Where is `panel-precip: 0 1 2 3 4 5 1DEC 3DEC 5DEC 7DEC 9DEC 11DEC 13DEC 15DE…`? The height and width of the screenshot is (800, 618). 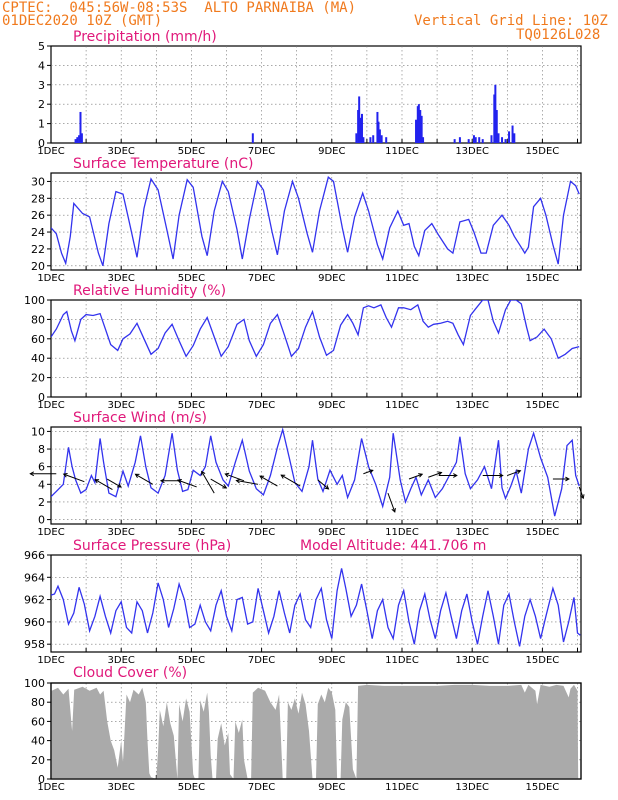 panel-precip: 0 1 2 3 4 5 1DEC 3DEC 5DEC 7DEC 9DEC 11DEC 13DEC 15DE… is located at coordinates (309, 98).